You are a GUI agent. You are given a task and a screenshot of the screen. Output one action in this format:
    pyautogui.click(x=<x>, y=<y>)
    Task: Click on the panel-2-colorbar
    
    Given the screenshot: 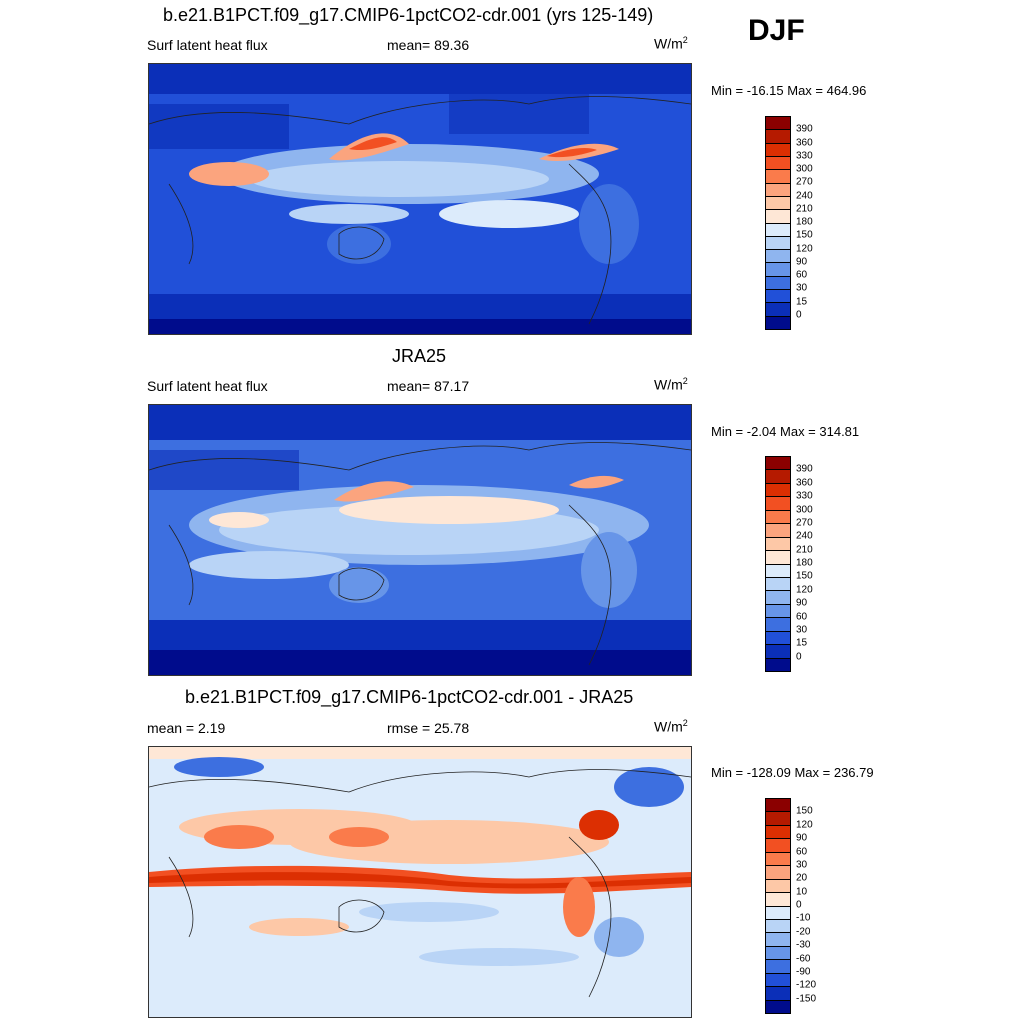 What is the action you would take?
    pyautogui.click(x=778, y=564)
    